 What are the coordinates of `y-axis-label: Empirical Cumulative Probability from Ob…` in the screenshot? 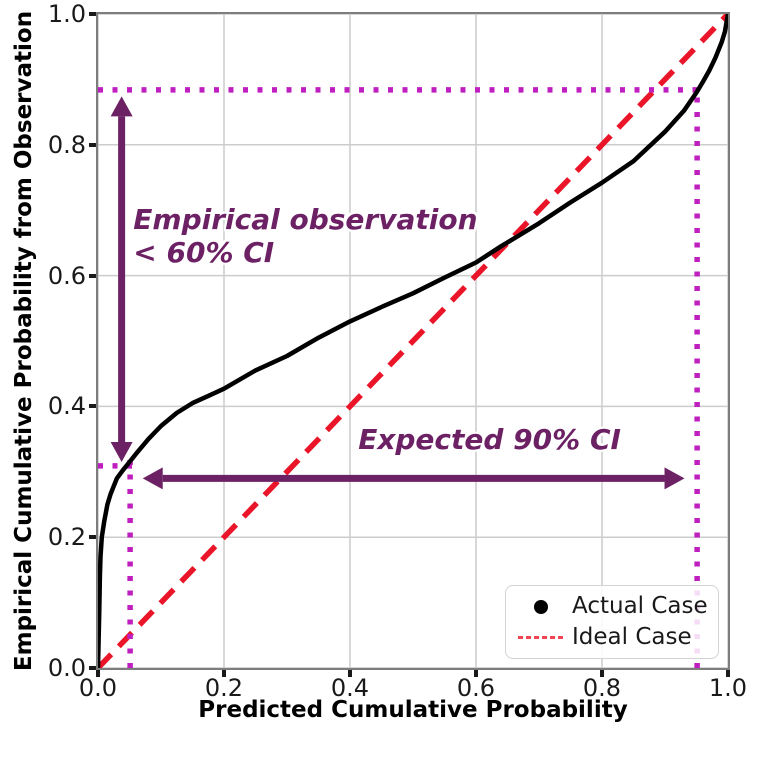 It's located at (24, 341).